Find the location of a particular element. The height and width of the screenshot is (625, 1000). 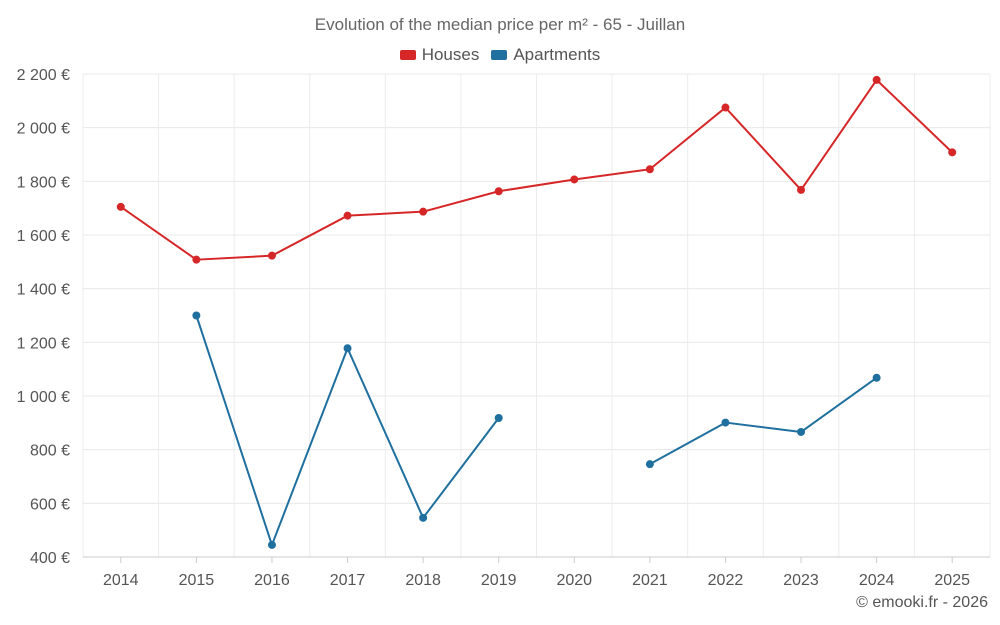

y-tick-label: 2 200 € is located at coordinates (43, 75).